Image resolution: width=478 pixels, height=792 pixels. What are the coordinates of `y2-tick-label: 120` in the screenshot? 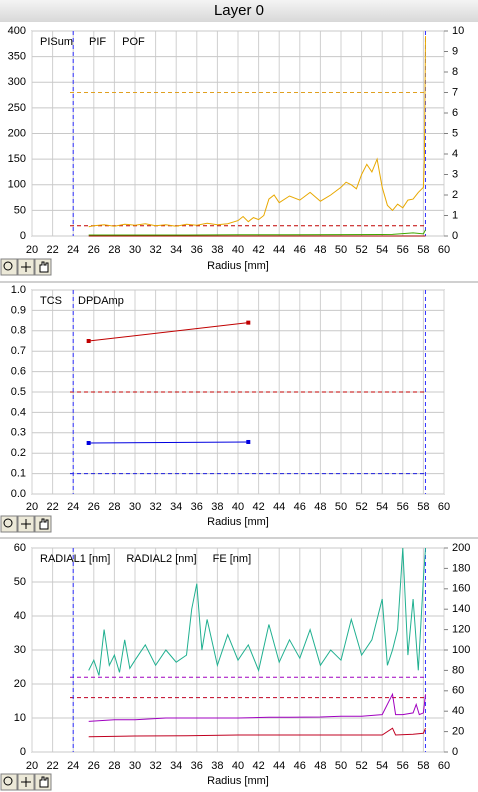 It's located at (461, 630).